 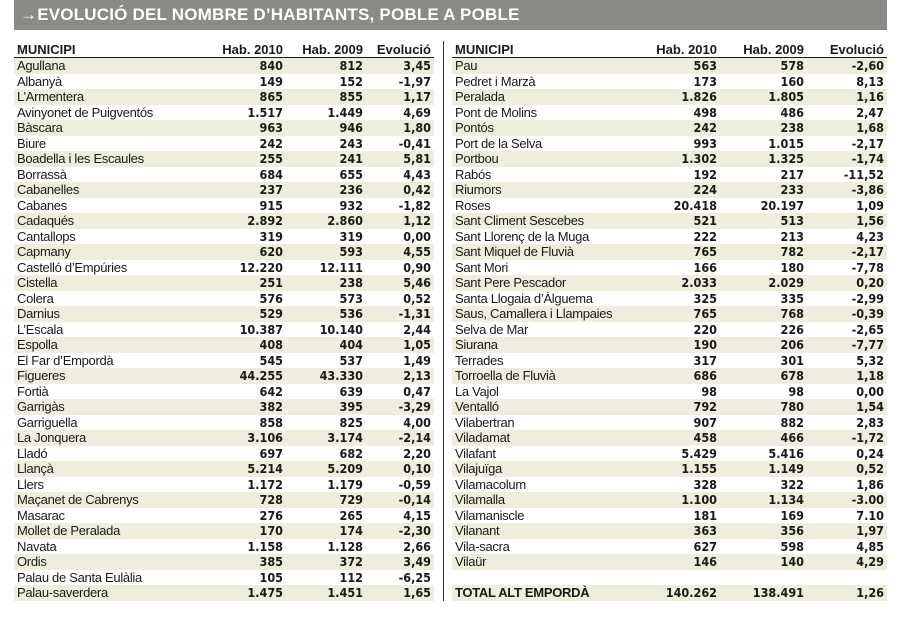 I want to click on cell-evolucio: 1,54, so click(x=847, y=407).